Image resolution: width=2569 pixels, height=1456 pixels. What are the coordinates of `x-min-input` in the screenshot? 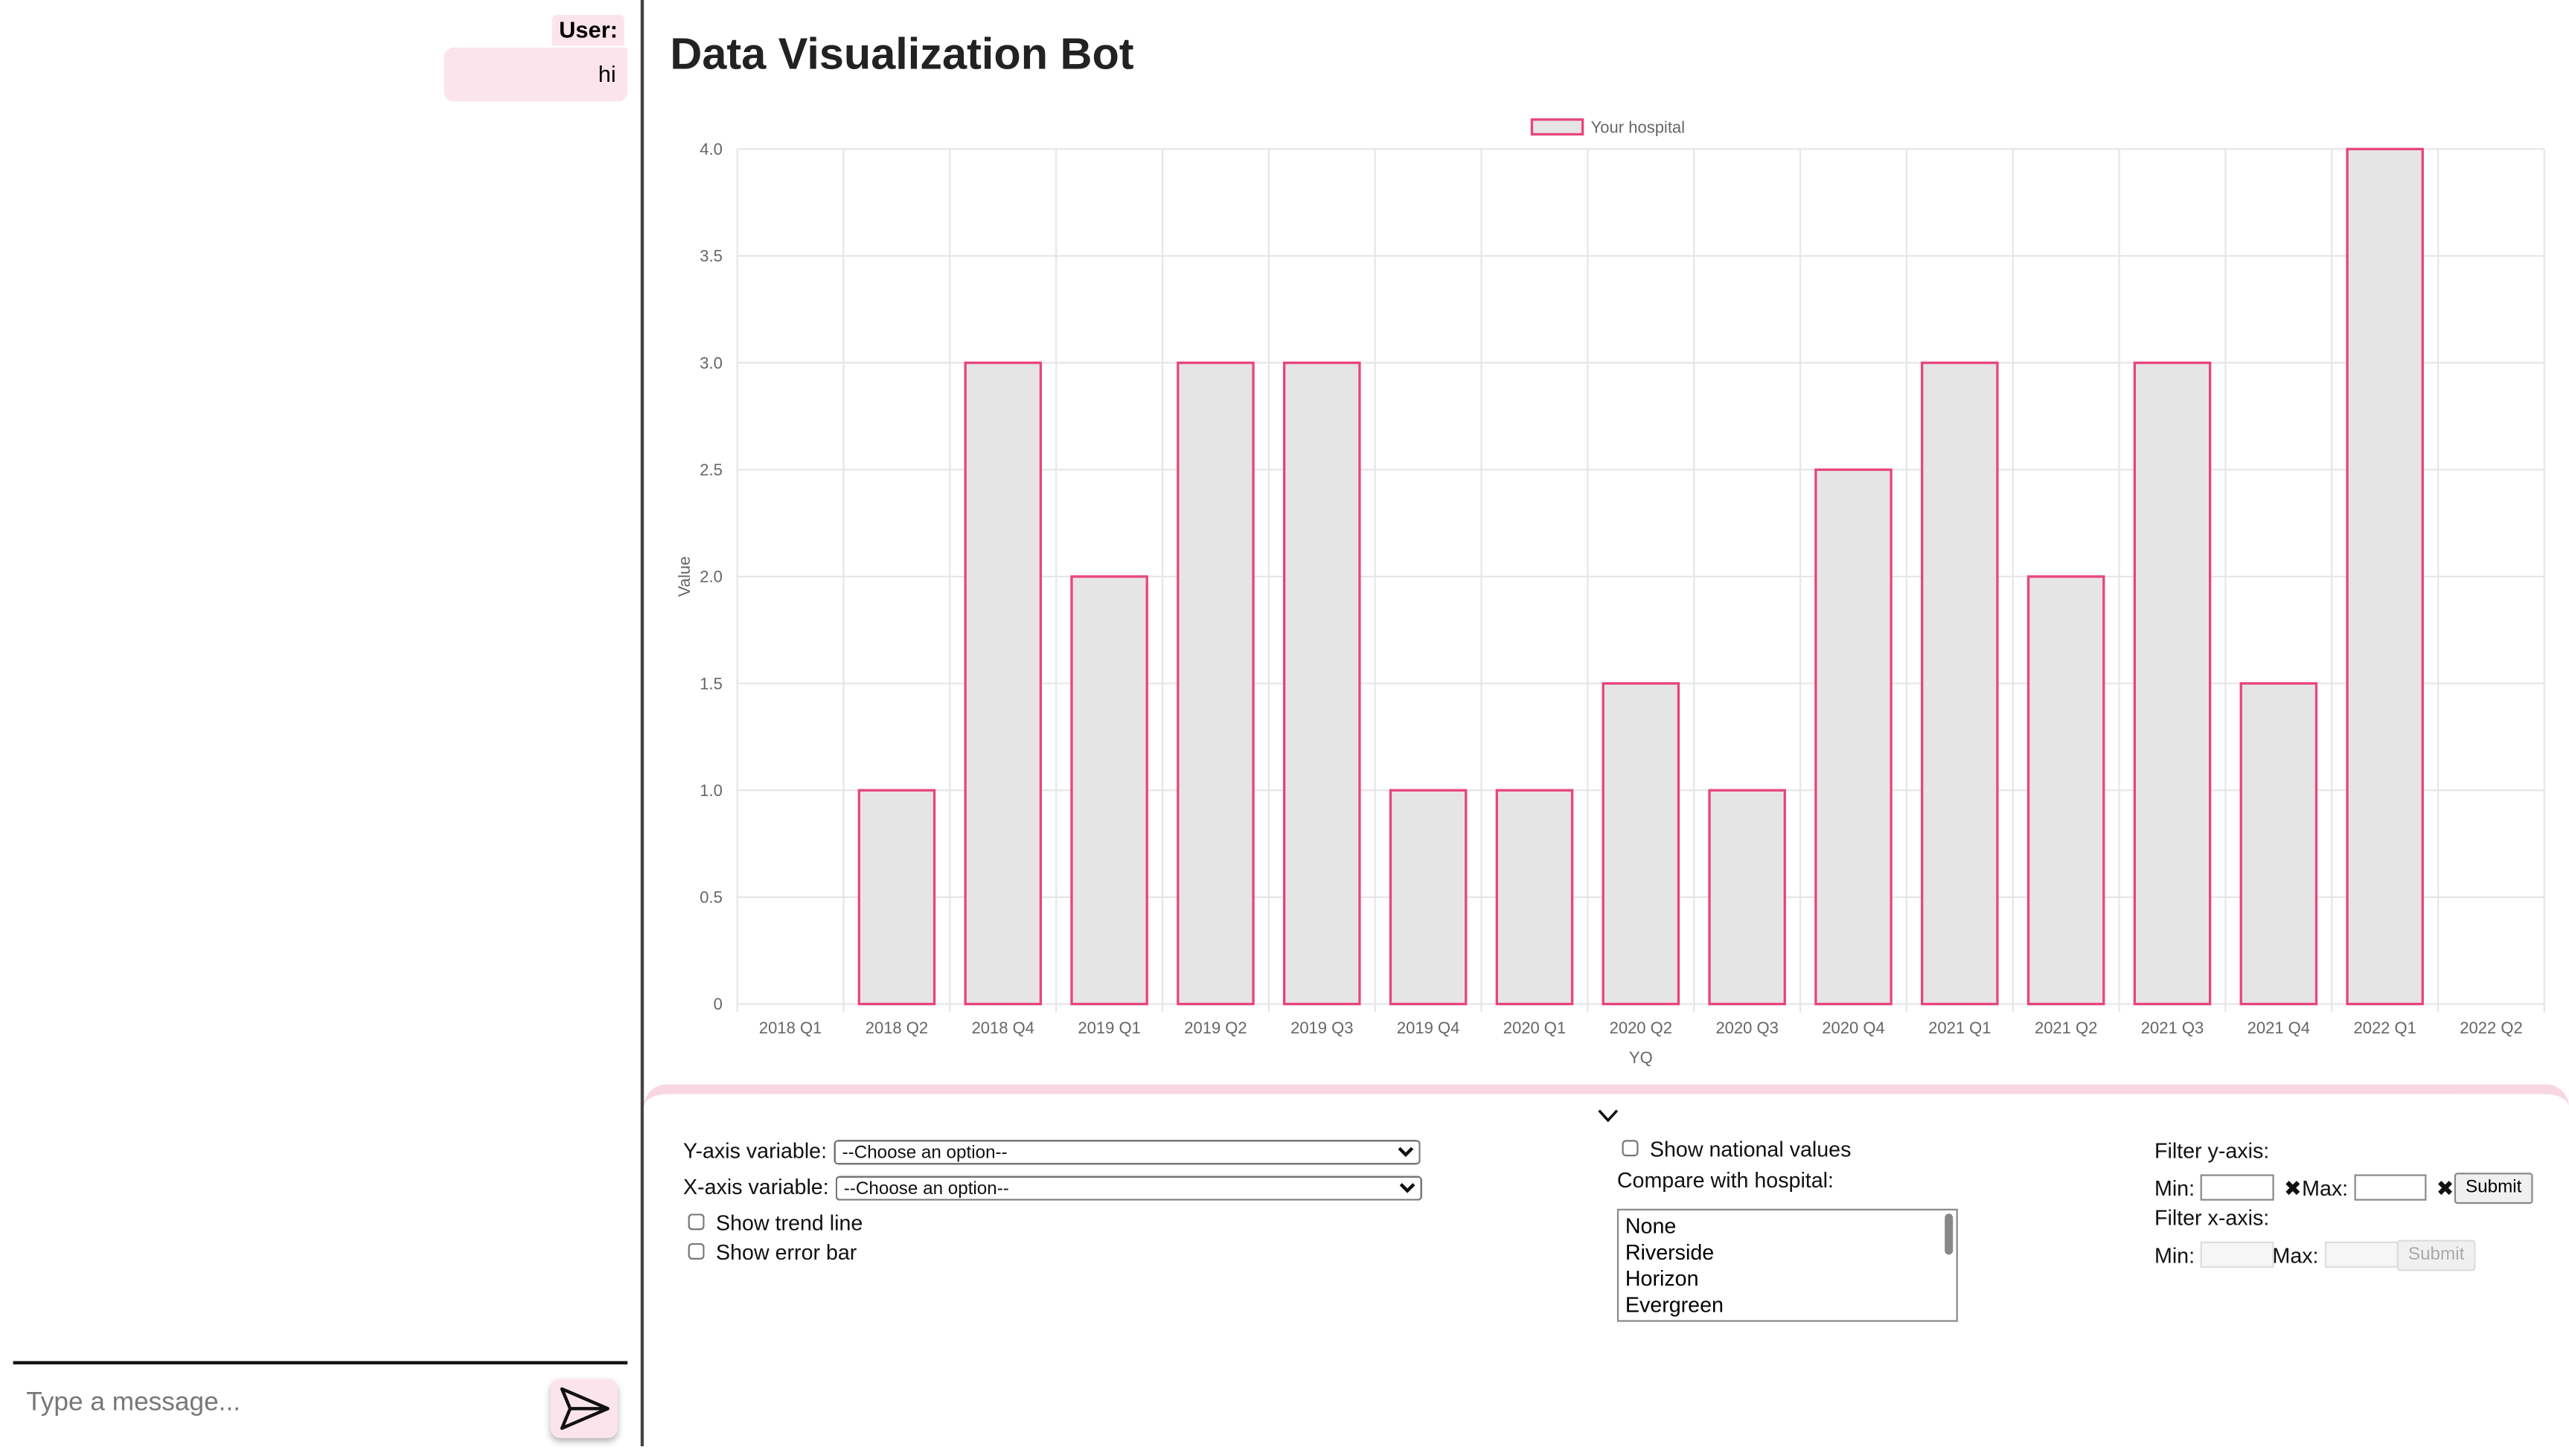 It's located at (2237, 1254).